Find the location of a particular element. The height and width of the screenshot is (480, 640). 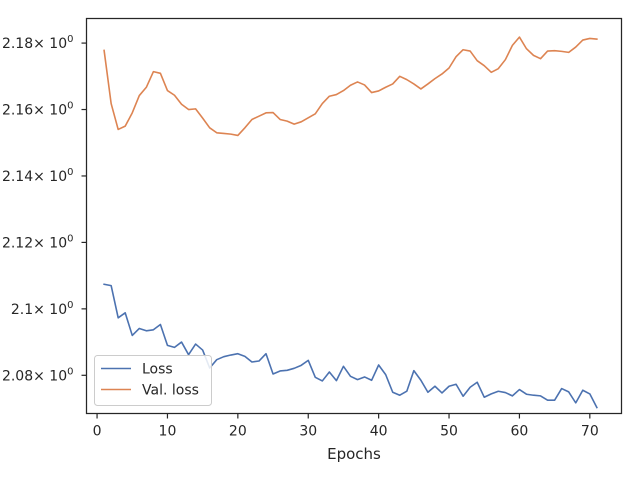

y-tick-label: 2.18× 100 is located at coordinates (38, 43).